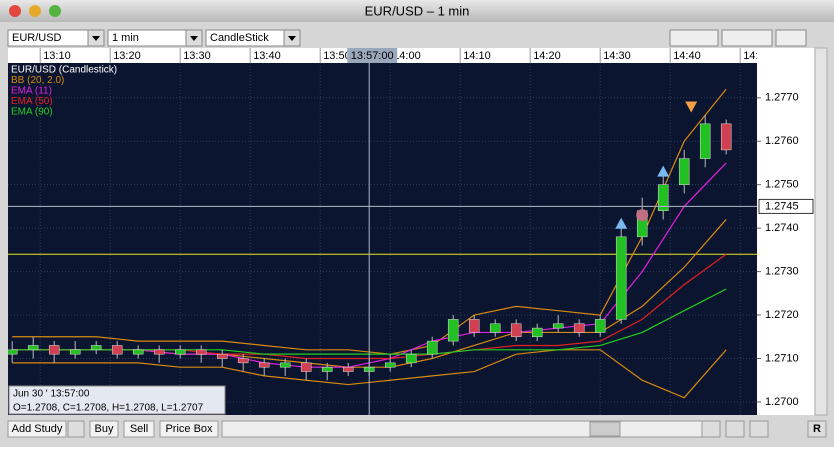  What do you see at coordinates (125, 38) in the screenshot?
I see `interval-value: 1 min` at bounding box center [125, 38].